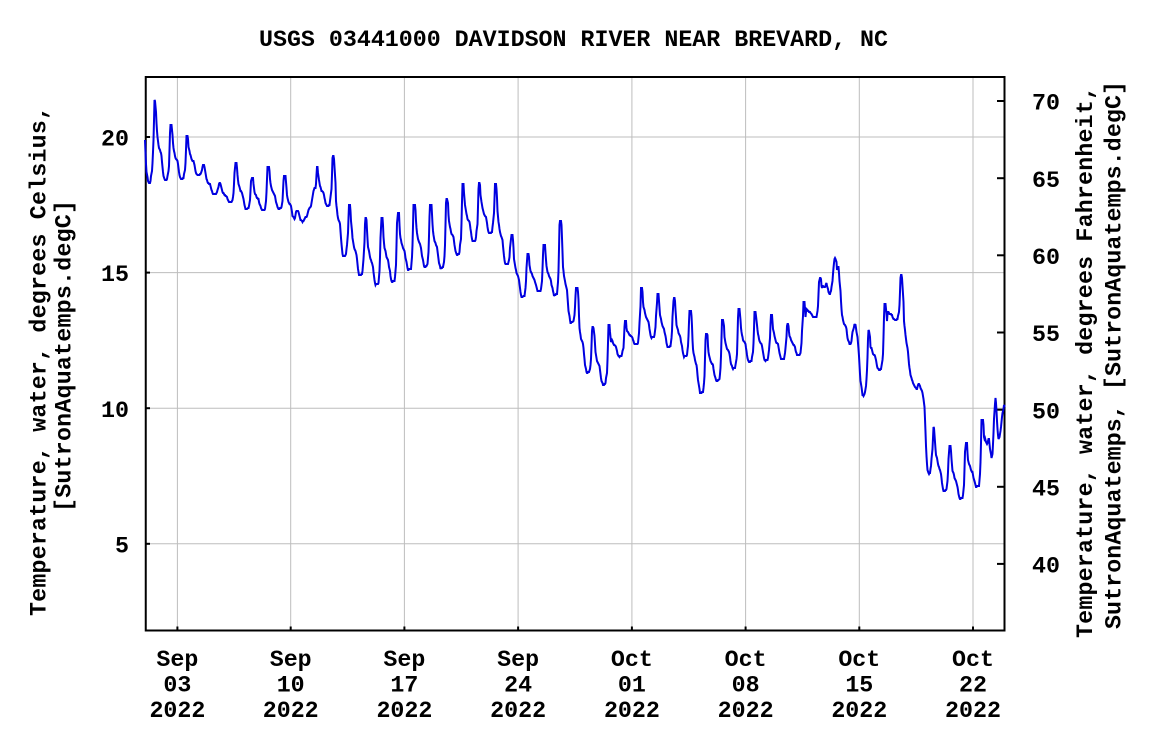 This screenshot has height=737, width=1170. I want to click on svg-text: 45, so click(1046, 489).